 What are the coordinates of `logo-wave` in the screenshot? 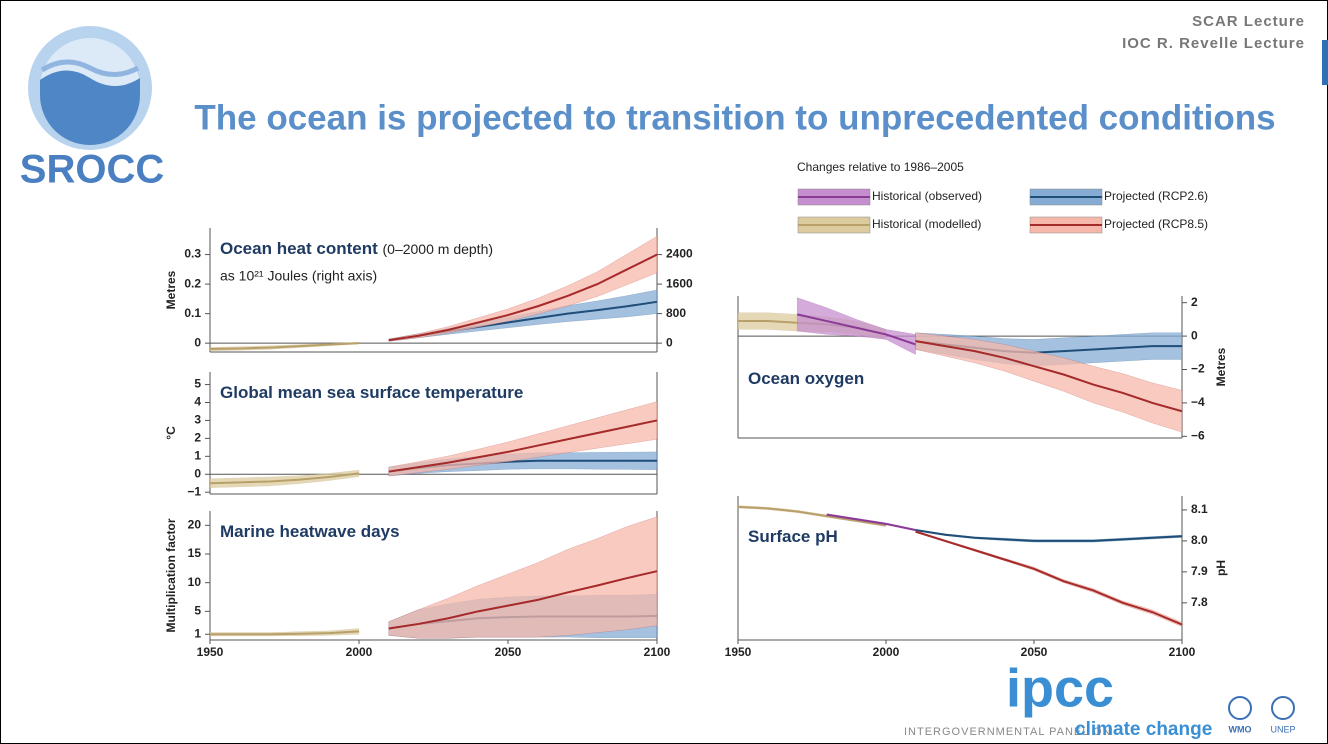 It's located at (90, 107).